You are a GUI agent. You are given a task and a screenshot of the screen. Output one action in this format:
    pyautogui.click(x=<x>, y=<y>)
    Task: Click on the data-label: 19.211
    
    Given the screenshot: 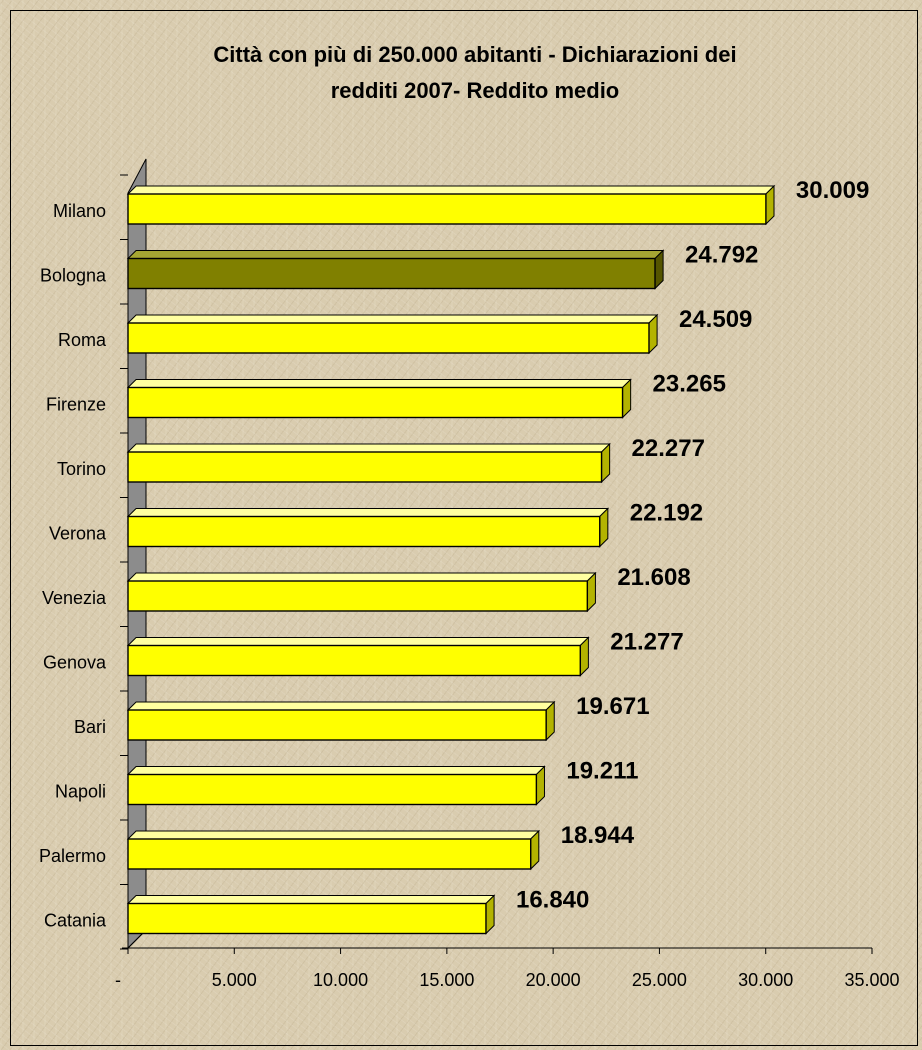 What is the action you would take?
    pyautogui.click(x=602, y=771)
    